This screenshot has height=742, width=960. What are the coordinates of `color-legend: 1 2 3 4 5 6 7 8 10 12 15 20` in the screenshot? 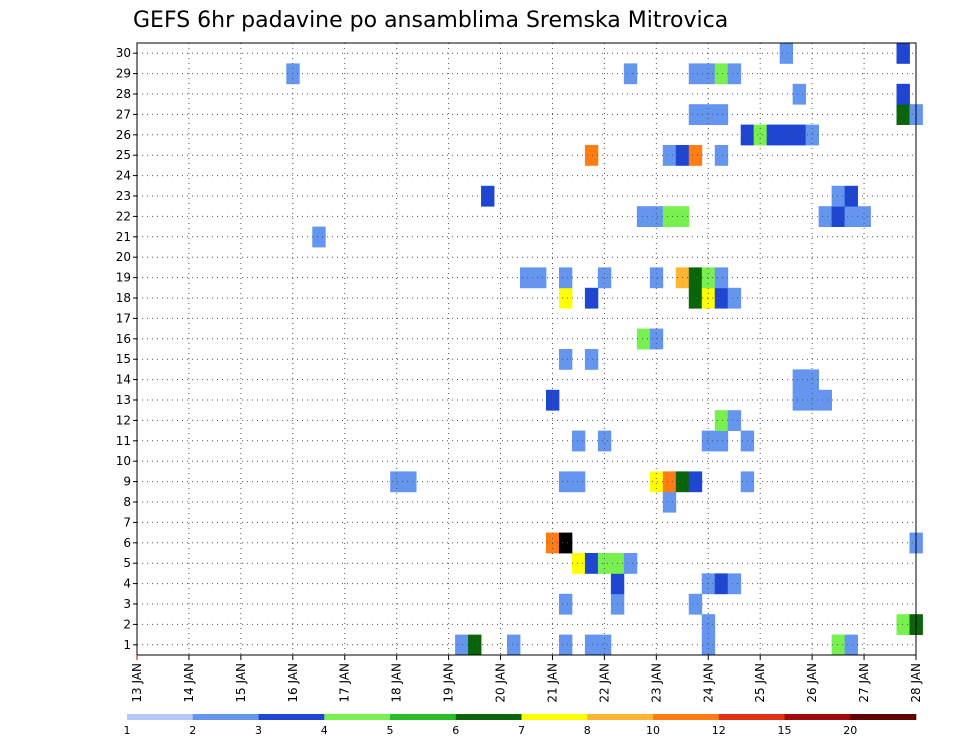 It's located at (520, 725).